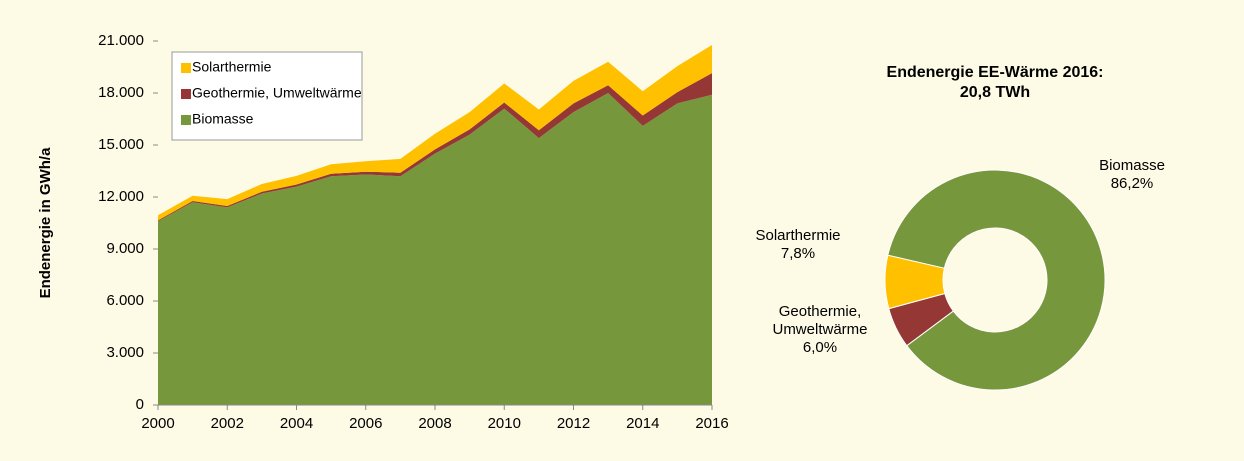 The height and width of the screenshot is (461, 1244). Describe the element at coordinates (121, 40) in the screenshot. I see `y-tick-label: 21.000` at that location.